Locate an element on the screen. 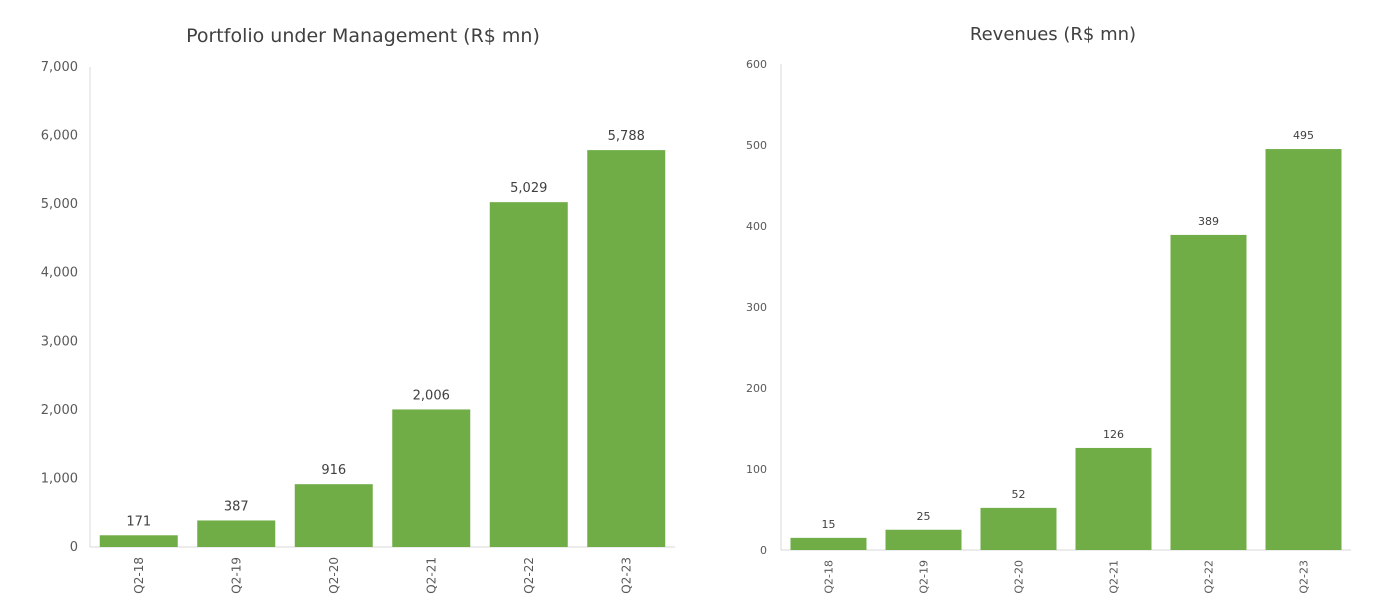 The image size is (1383, 613). revenues-title: Revenues (R$ mn) is located at coordinates (1053, 34).